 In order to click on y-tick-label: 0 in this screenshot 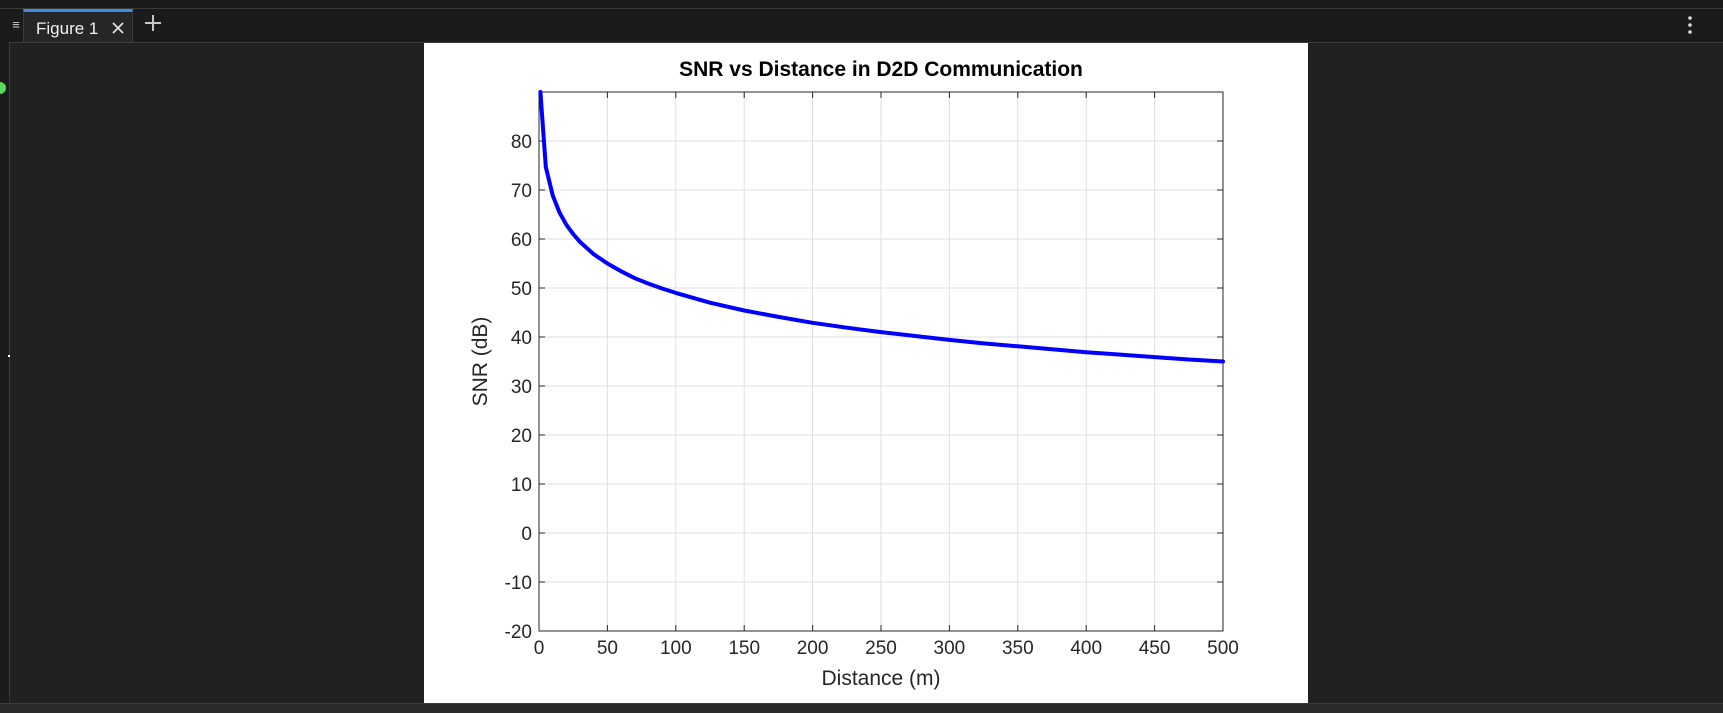, I will do `click(526, 534)`.